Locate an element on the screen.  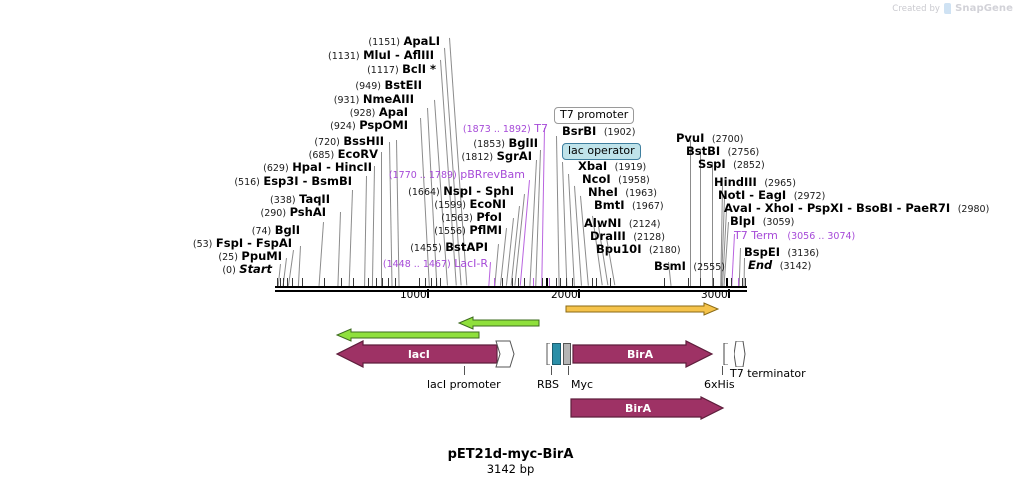
enzyme-name: ApaLI is located at coordinates (422, 41).